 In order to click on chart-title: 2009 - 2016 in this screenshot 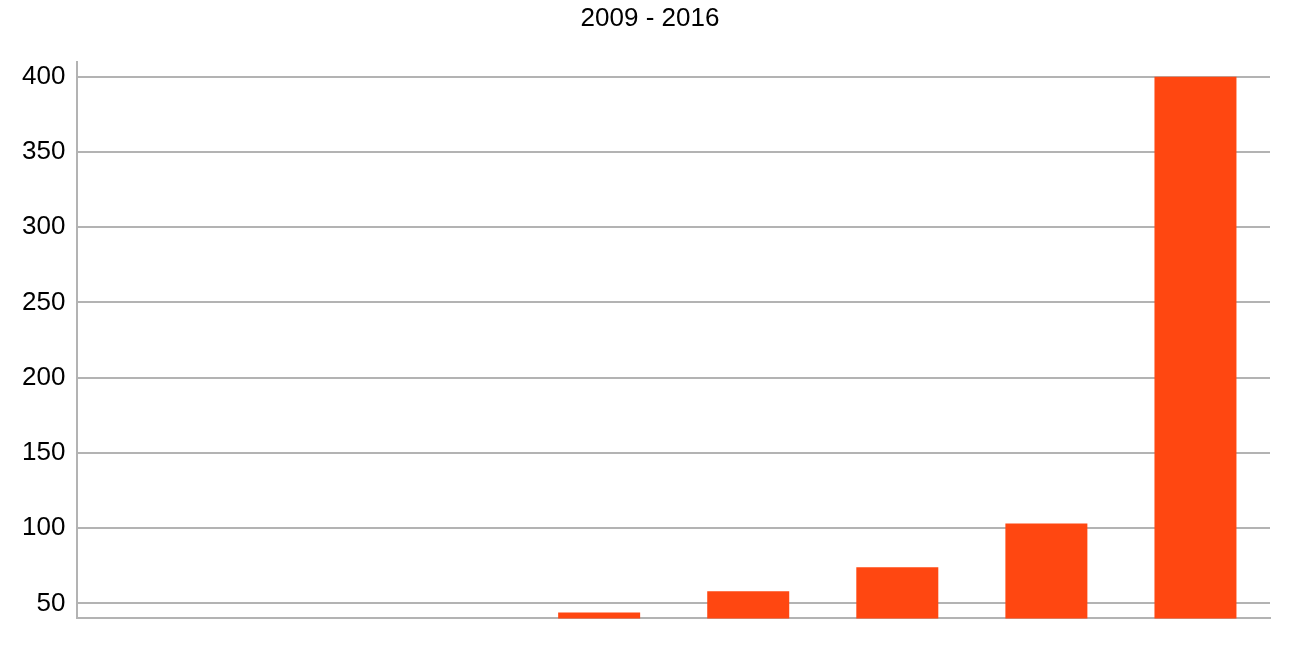, I will do `click(650, 17)`.